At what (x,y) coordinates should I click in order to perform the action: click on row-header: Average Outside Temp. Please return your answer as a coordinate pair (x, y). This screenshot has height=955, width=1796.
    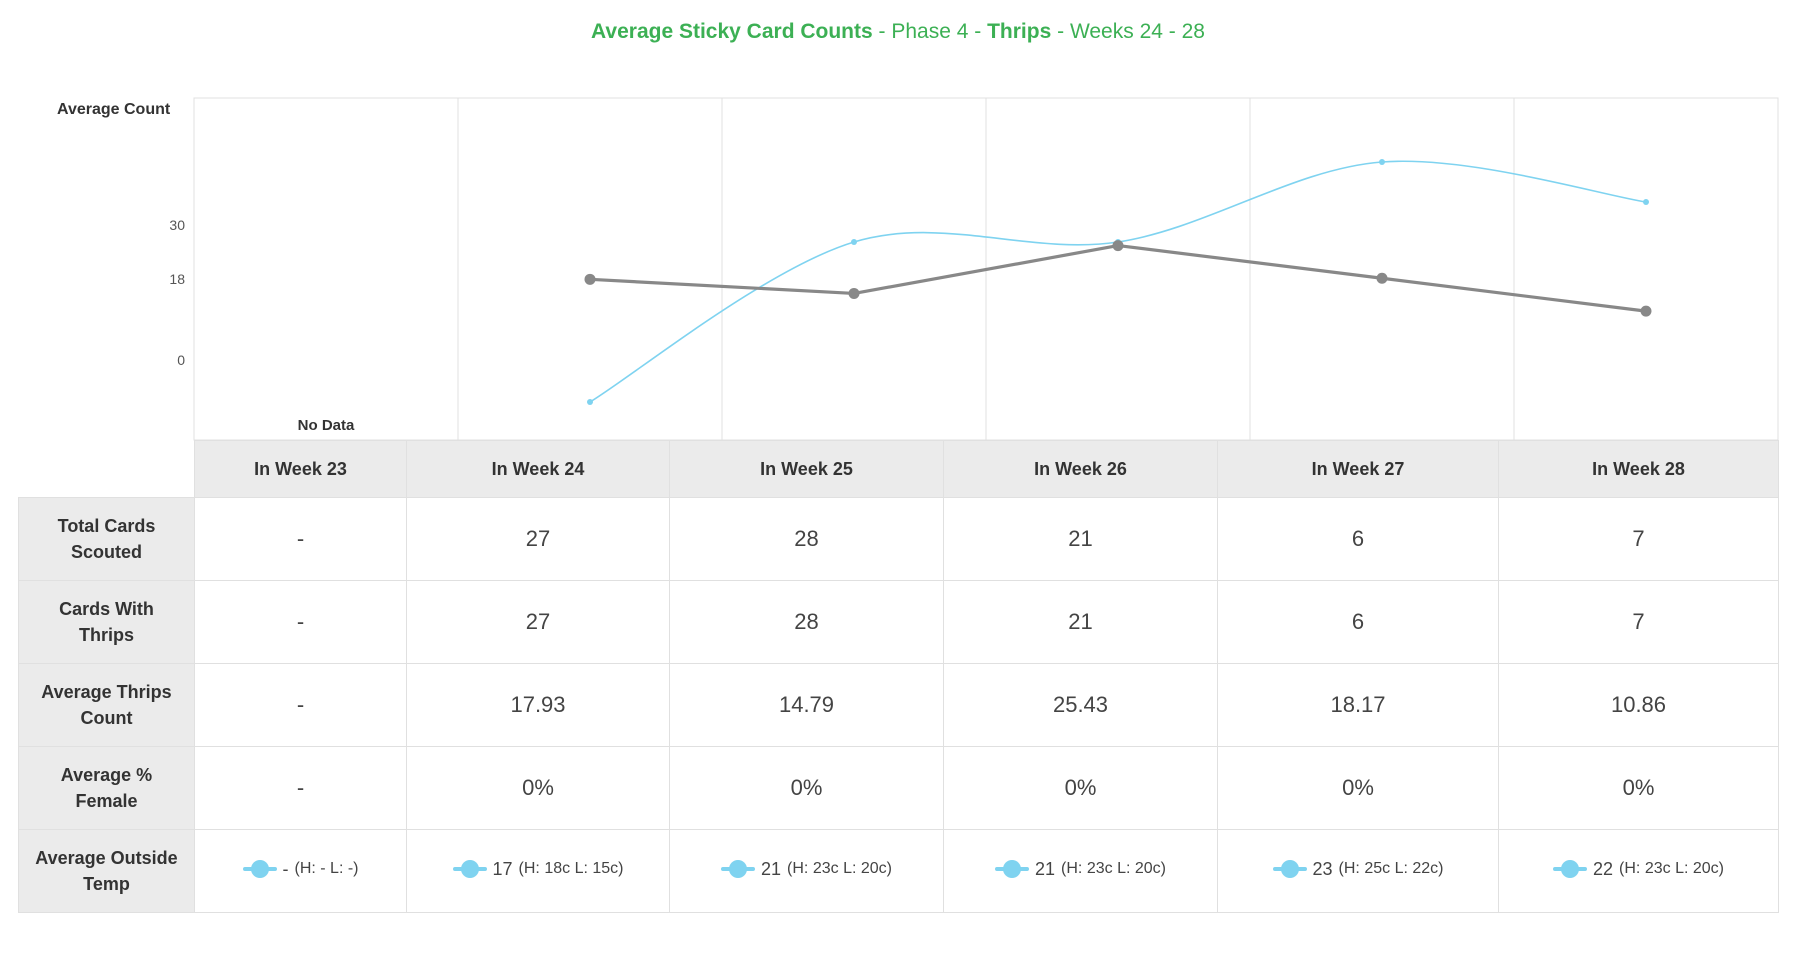
    Looking at the image, I should click on (106, 871).